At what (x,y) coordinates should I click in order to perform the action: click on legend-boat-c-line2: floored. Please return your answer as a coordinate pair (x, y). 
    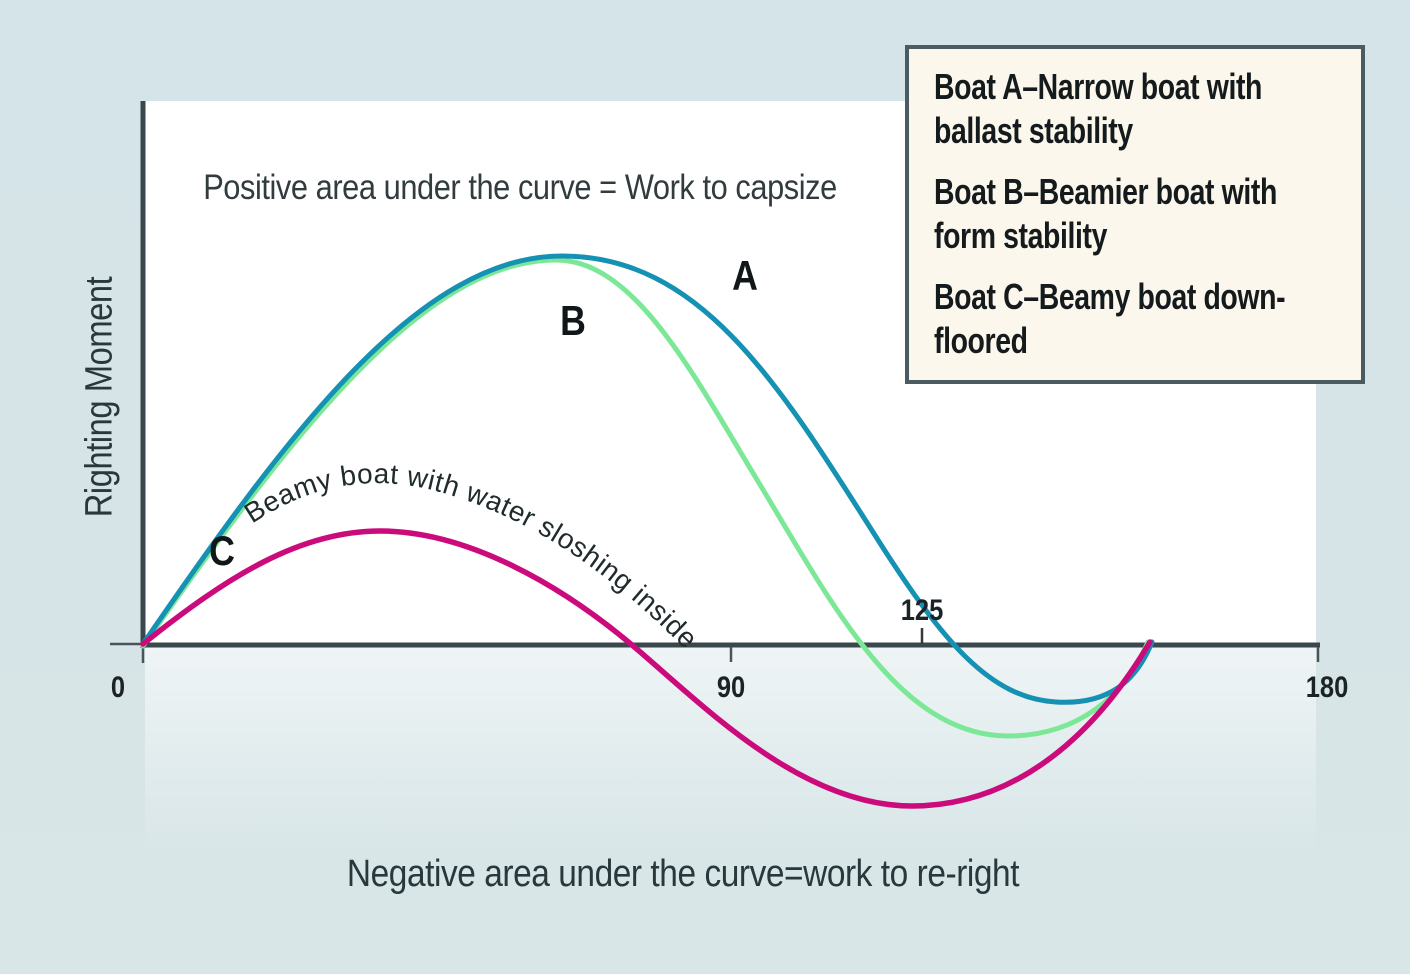
    Looking at the image, I should click on (981, 340).